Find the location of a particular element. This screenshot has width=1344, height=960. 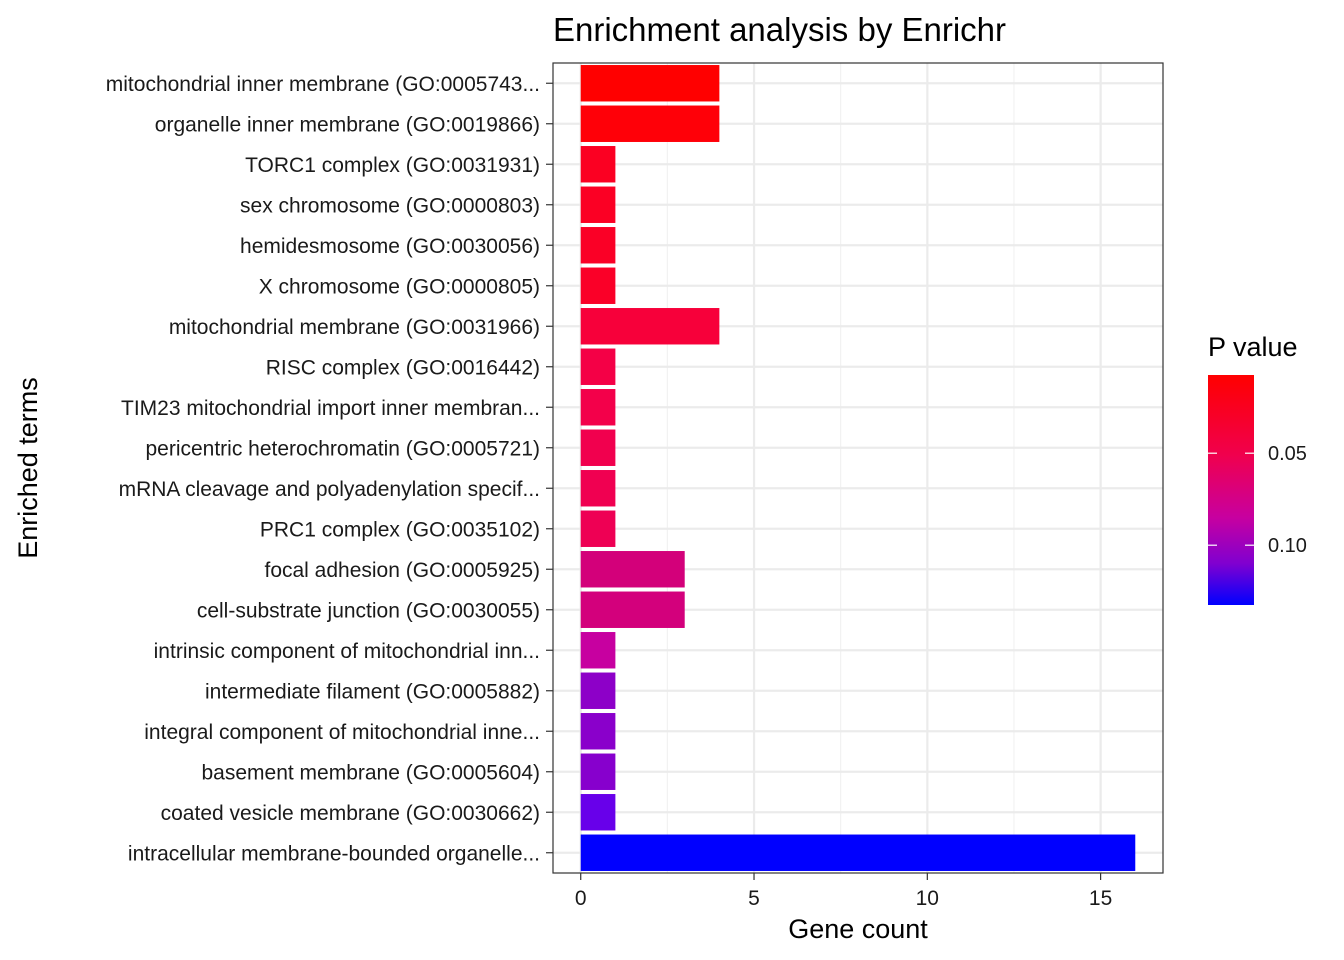

x-tick-label: 5 is located at coordinates (754, 898).